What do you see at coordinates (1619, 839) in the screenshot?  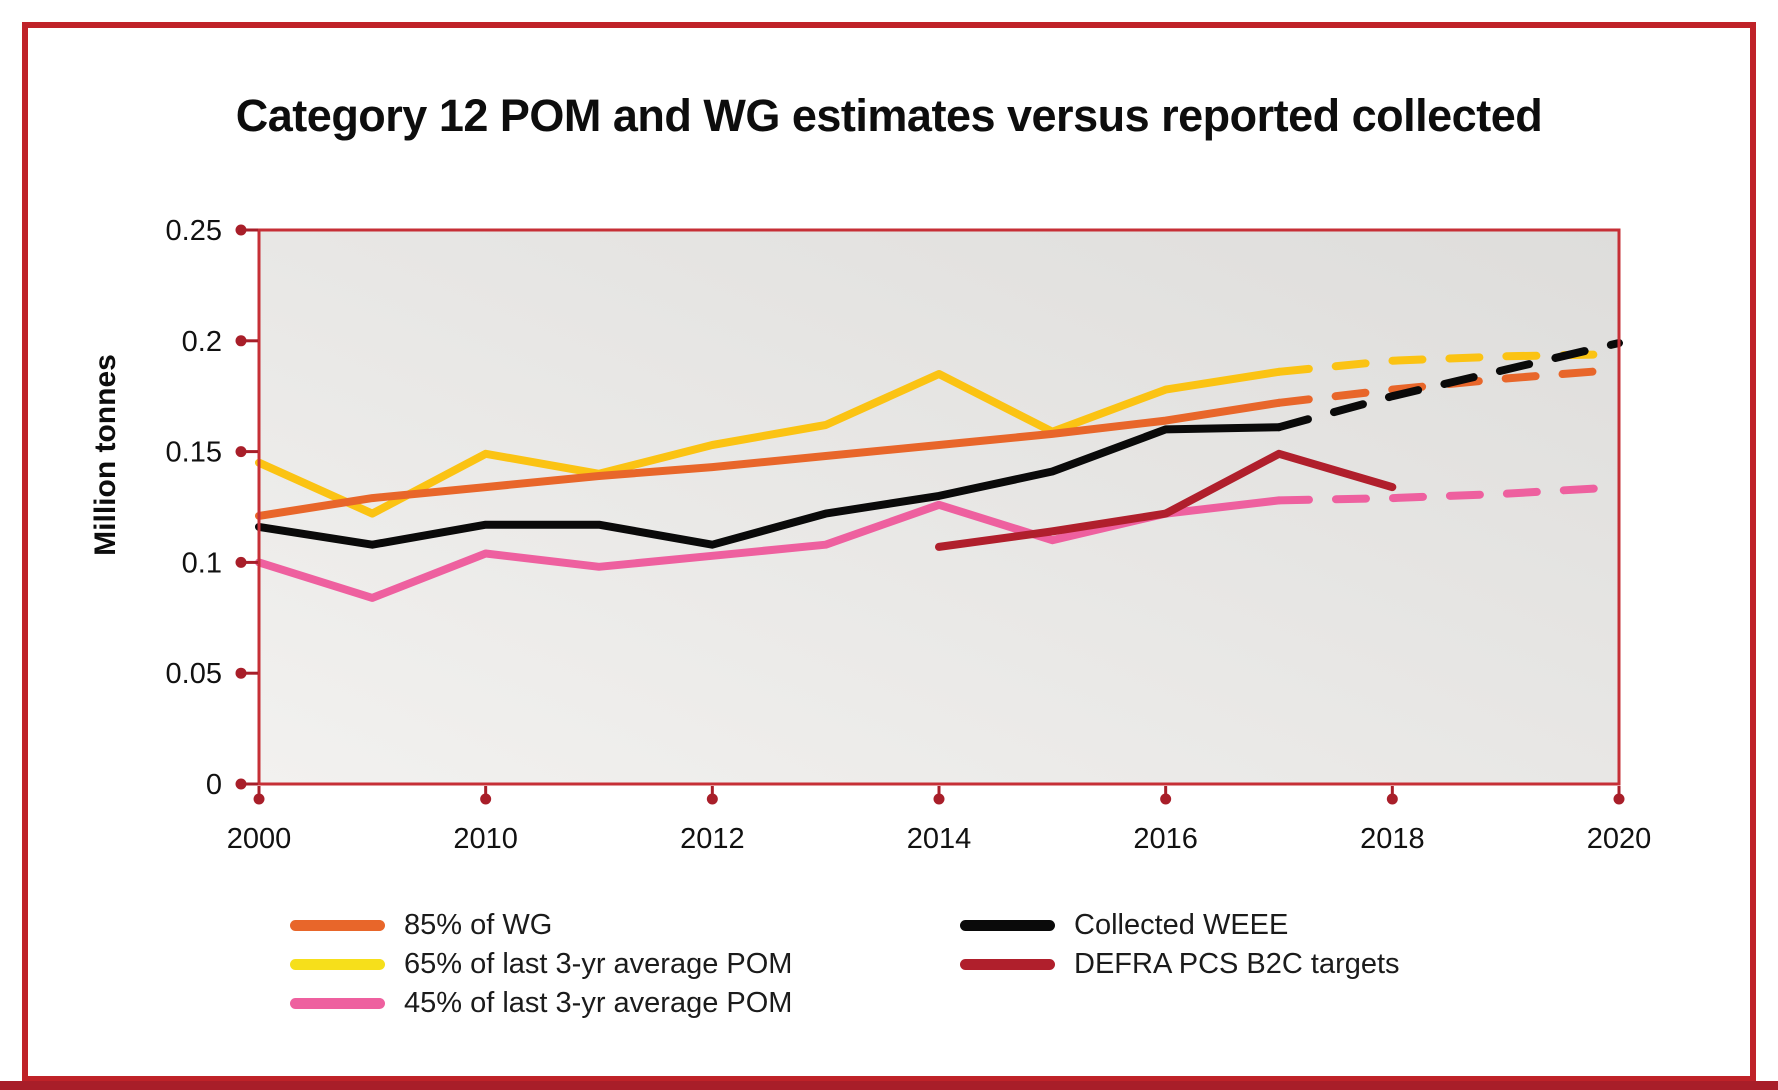 I see `x-tick-label: 2020` at bounding box center [1619, 839].